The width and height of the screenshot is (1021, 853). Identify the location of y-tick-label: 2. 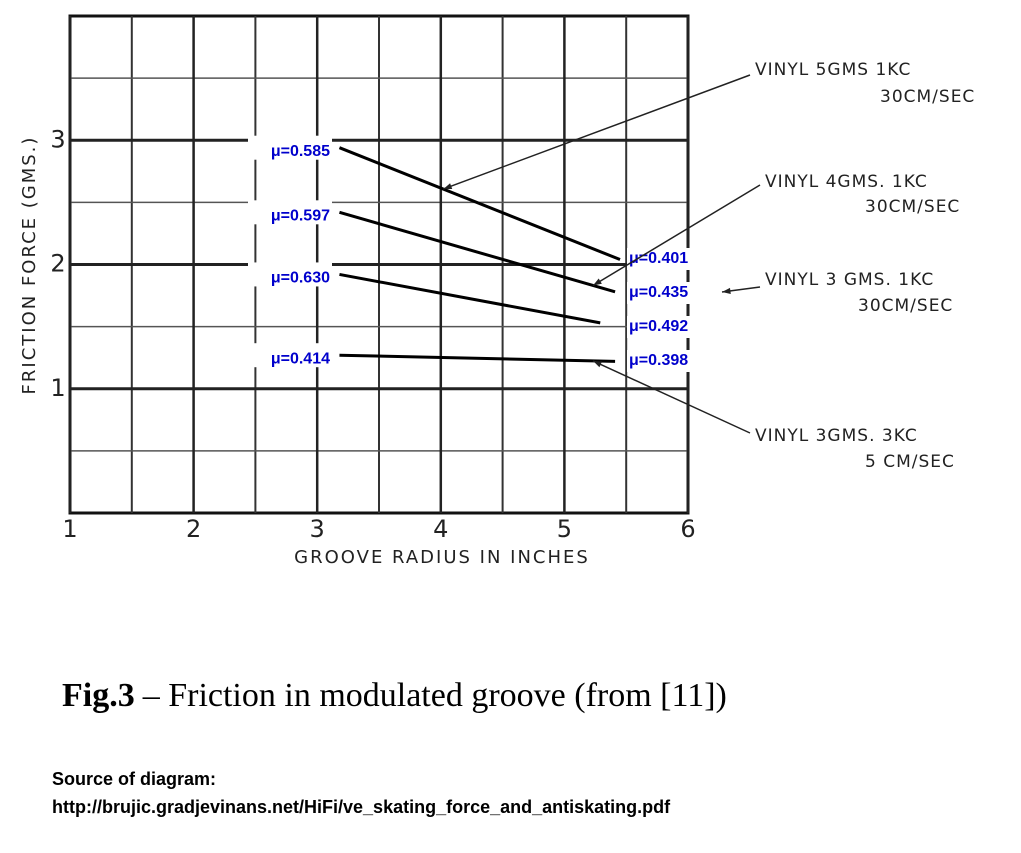
(57, 264).